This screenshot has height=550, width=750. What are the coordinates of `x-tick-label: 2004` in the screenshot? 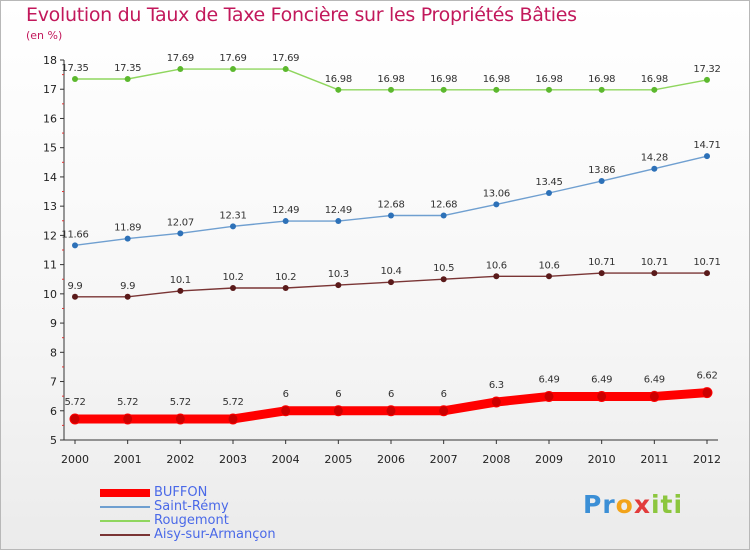 It's located at (286, 459).